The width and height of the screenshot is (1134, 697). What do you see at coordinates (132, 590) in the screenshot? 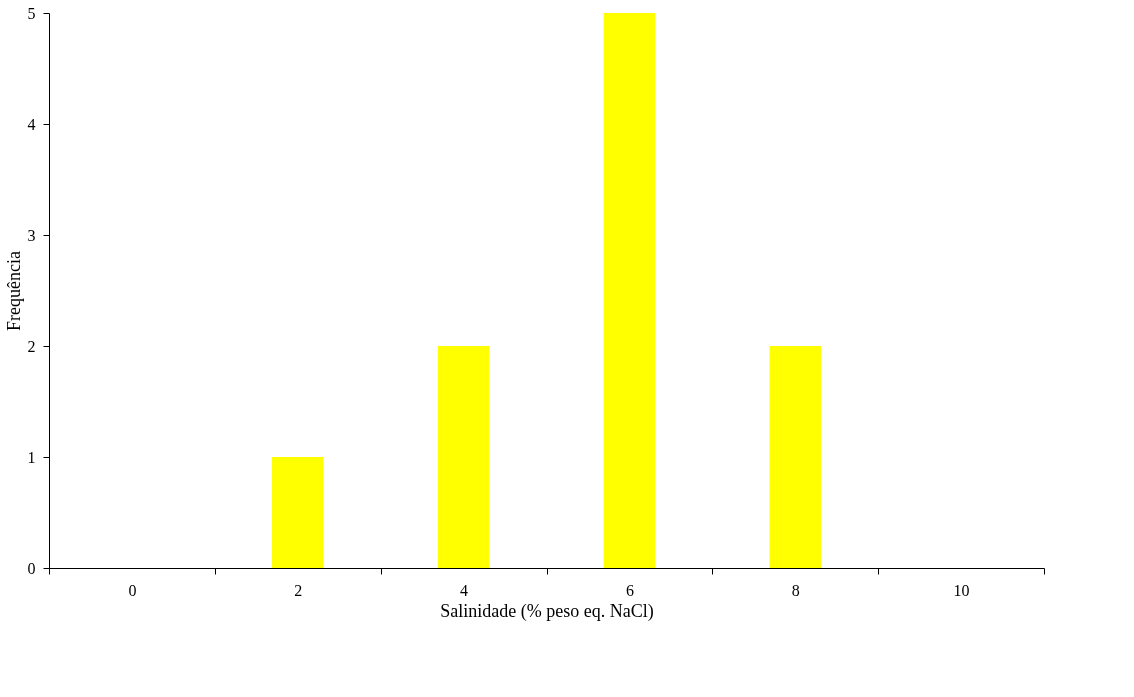
I see `x-tick-label: 0` at bounding box center [132, 590].